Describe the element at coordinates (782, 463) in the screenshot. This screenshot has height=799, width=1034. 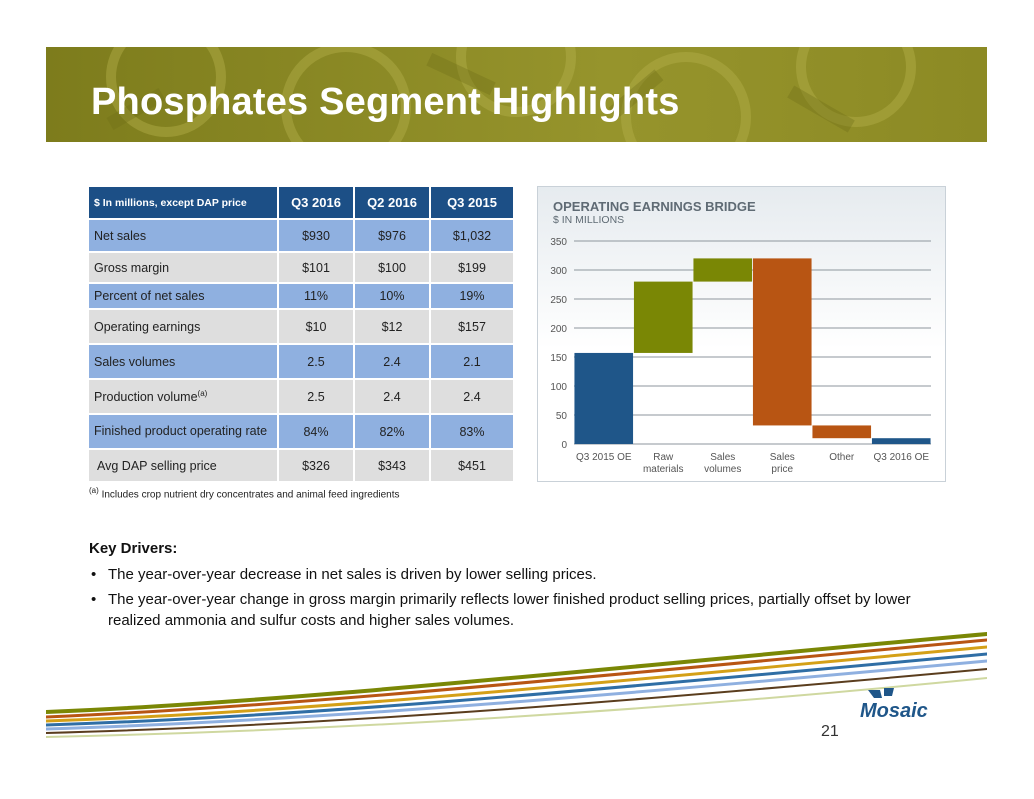
I see `x-tick-label: Sales price` at that location.